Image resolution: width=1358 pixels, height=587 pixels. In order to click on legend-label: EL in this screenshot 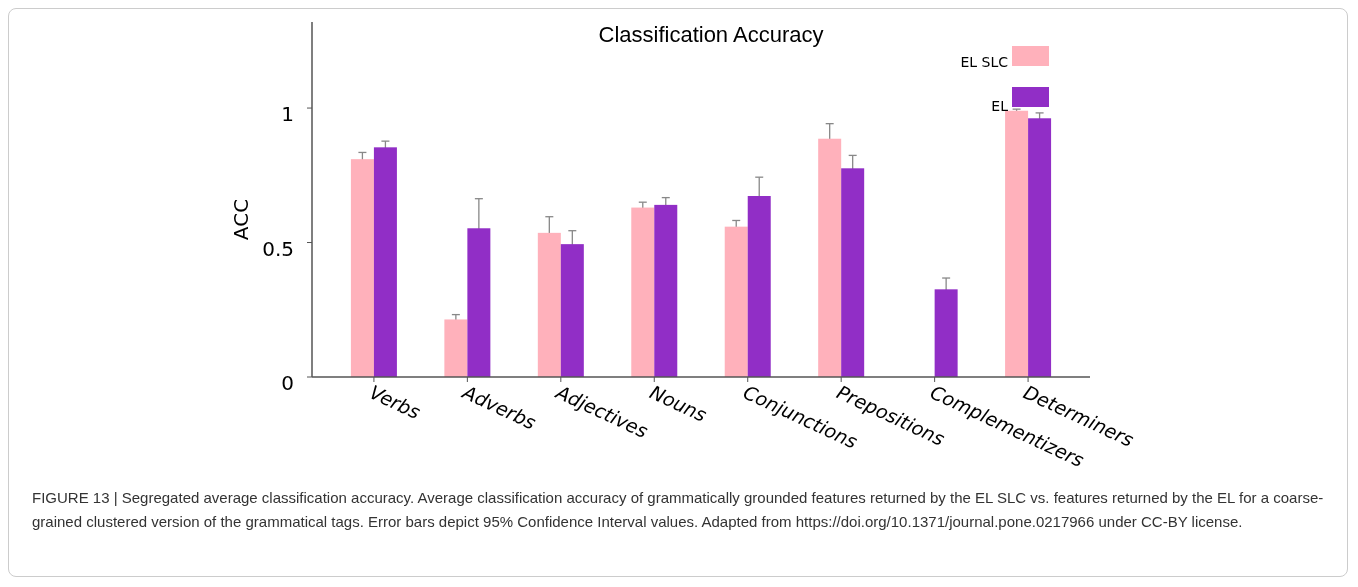, I will do `click(1000, 106)`.